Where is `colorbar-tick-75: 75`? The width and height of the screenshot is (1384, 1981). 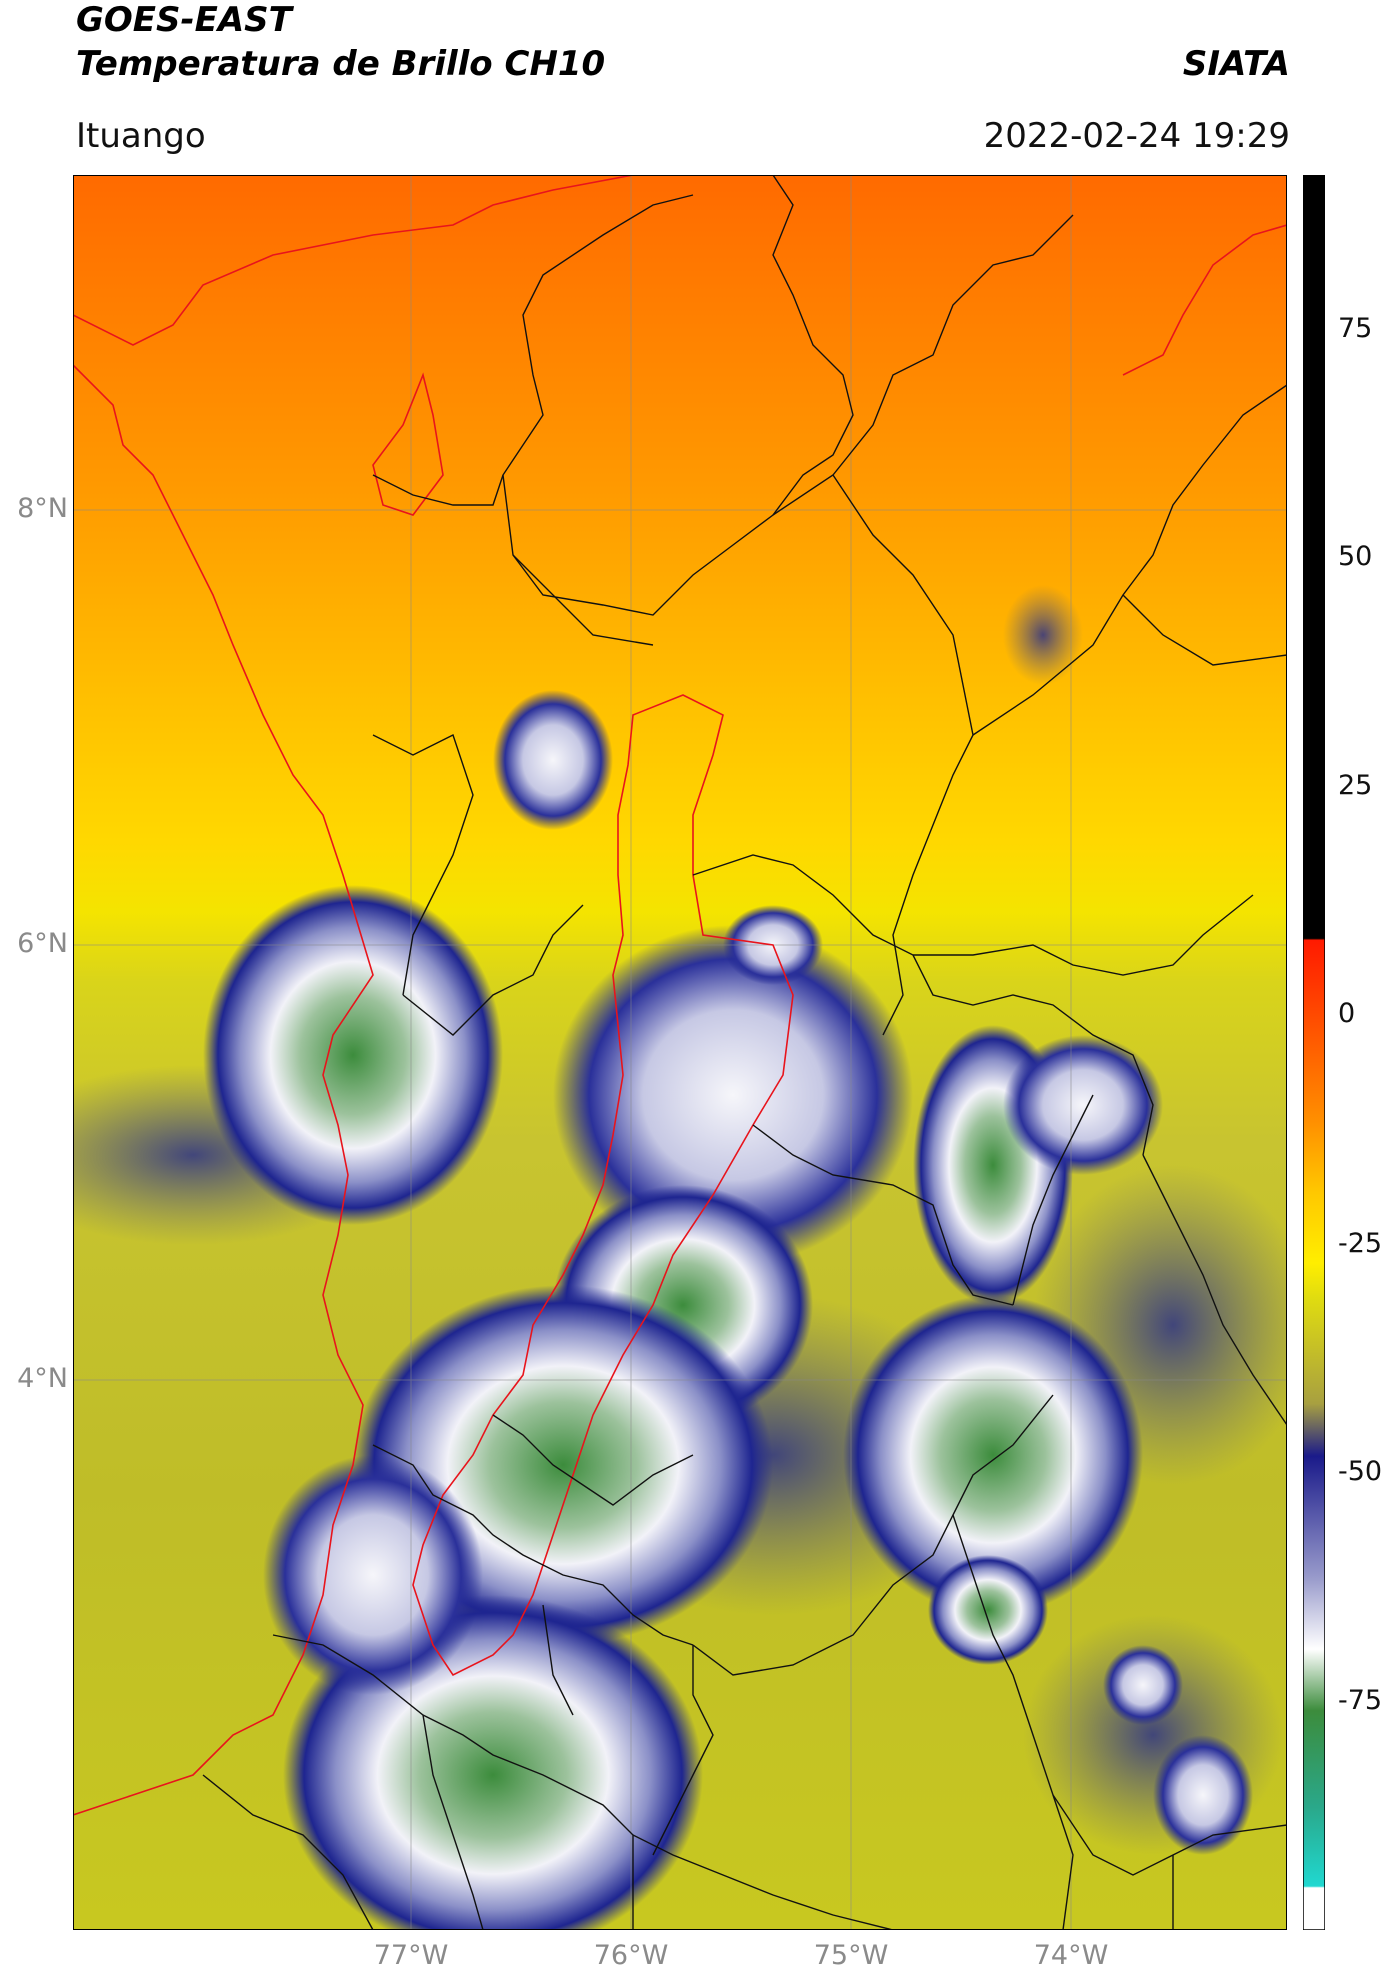
colorbar-tick-75: 75 is located at coordinates (1355, 328).